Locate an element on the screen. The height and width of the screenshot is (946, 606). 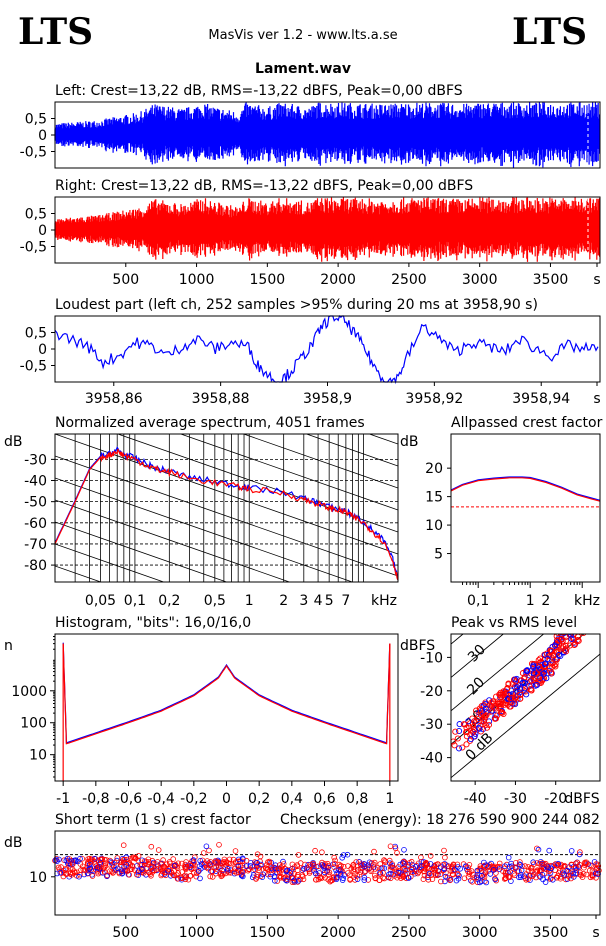
x-tick-label: 5 is located at coordinates (329, 601).